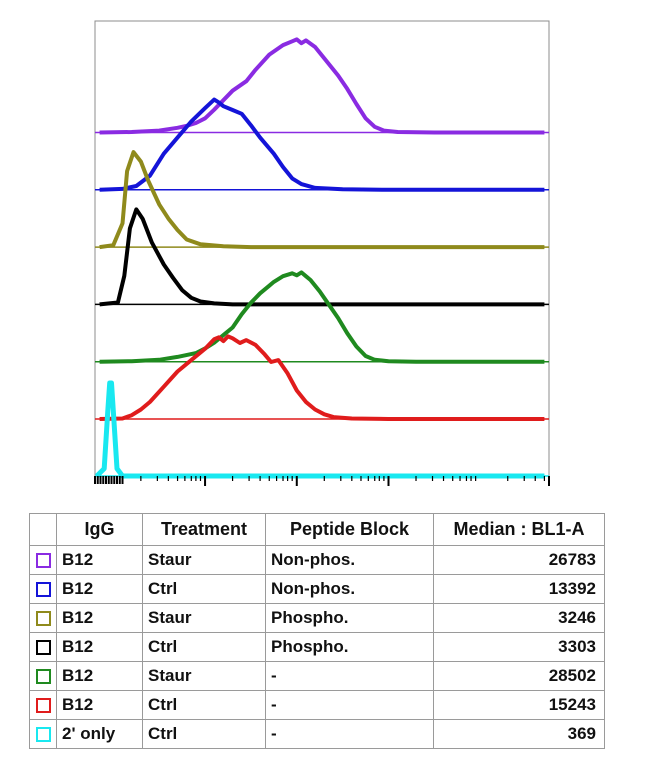  Describe the element at coordinates (99, 529) in the screenshot. I see `header-igg: IgG` at that location.